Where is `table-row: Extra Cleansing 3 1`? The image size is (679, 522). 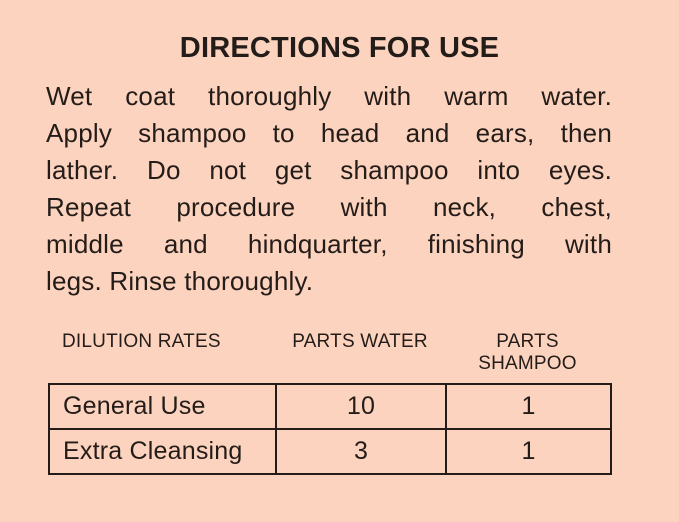
table-row: Extra Cleansing 3 1 is located at coordinates (330, 451).